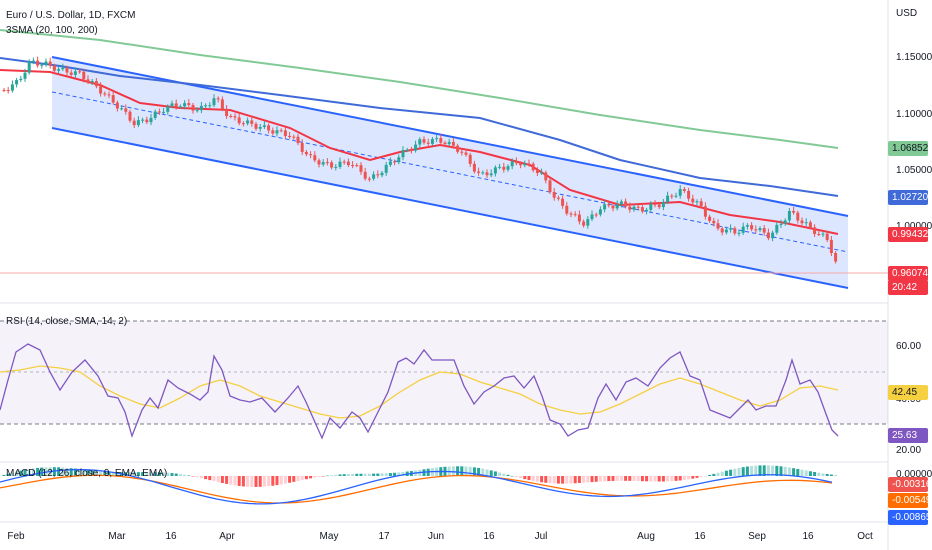  What do you see at coordinates (416, 489) in the screenshot?
I see `macd-signal-line` at bounding box center [416, 489].